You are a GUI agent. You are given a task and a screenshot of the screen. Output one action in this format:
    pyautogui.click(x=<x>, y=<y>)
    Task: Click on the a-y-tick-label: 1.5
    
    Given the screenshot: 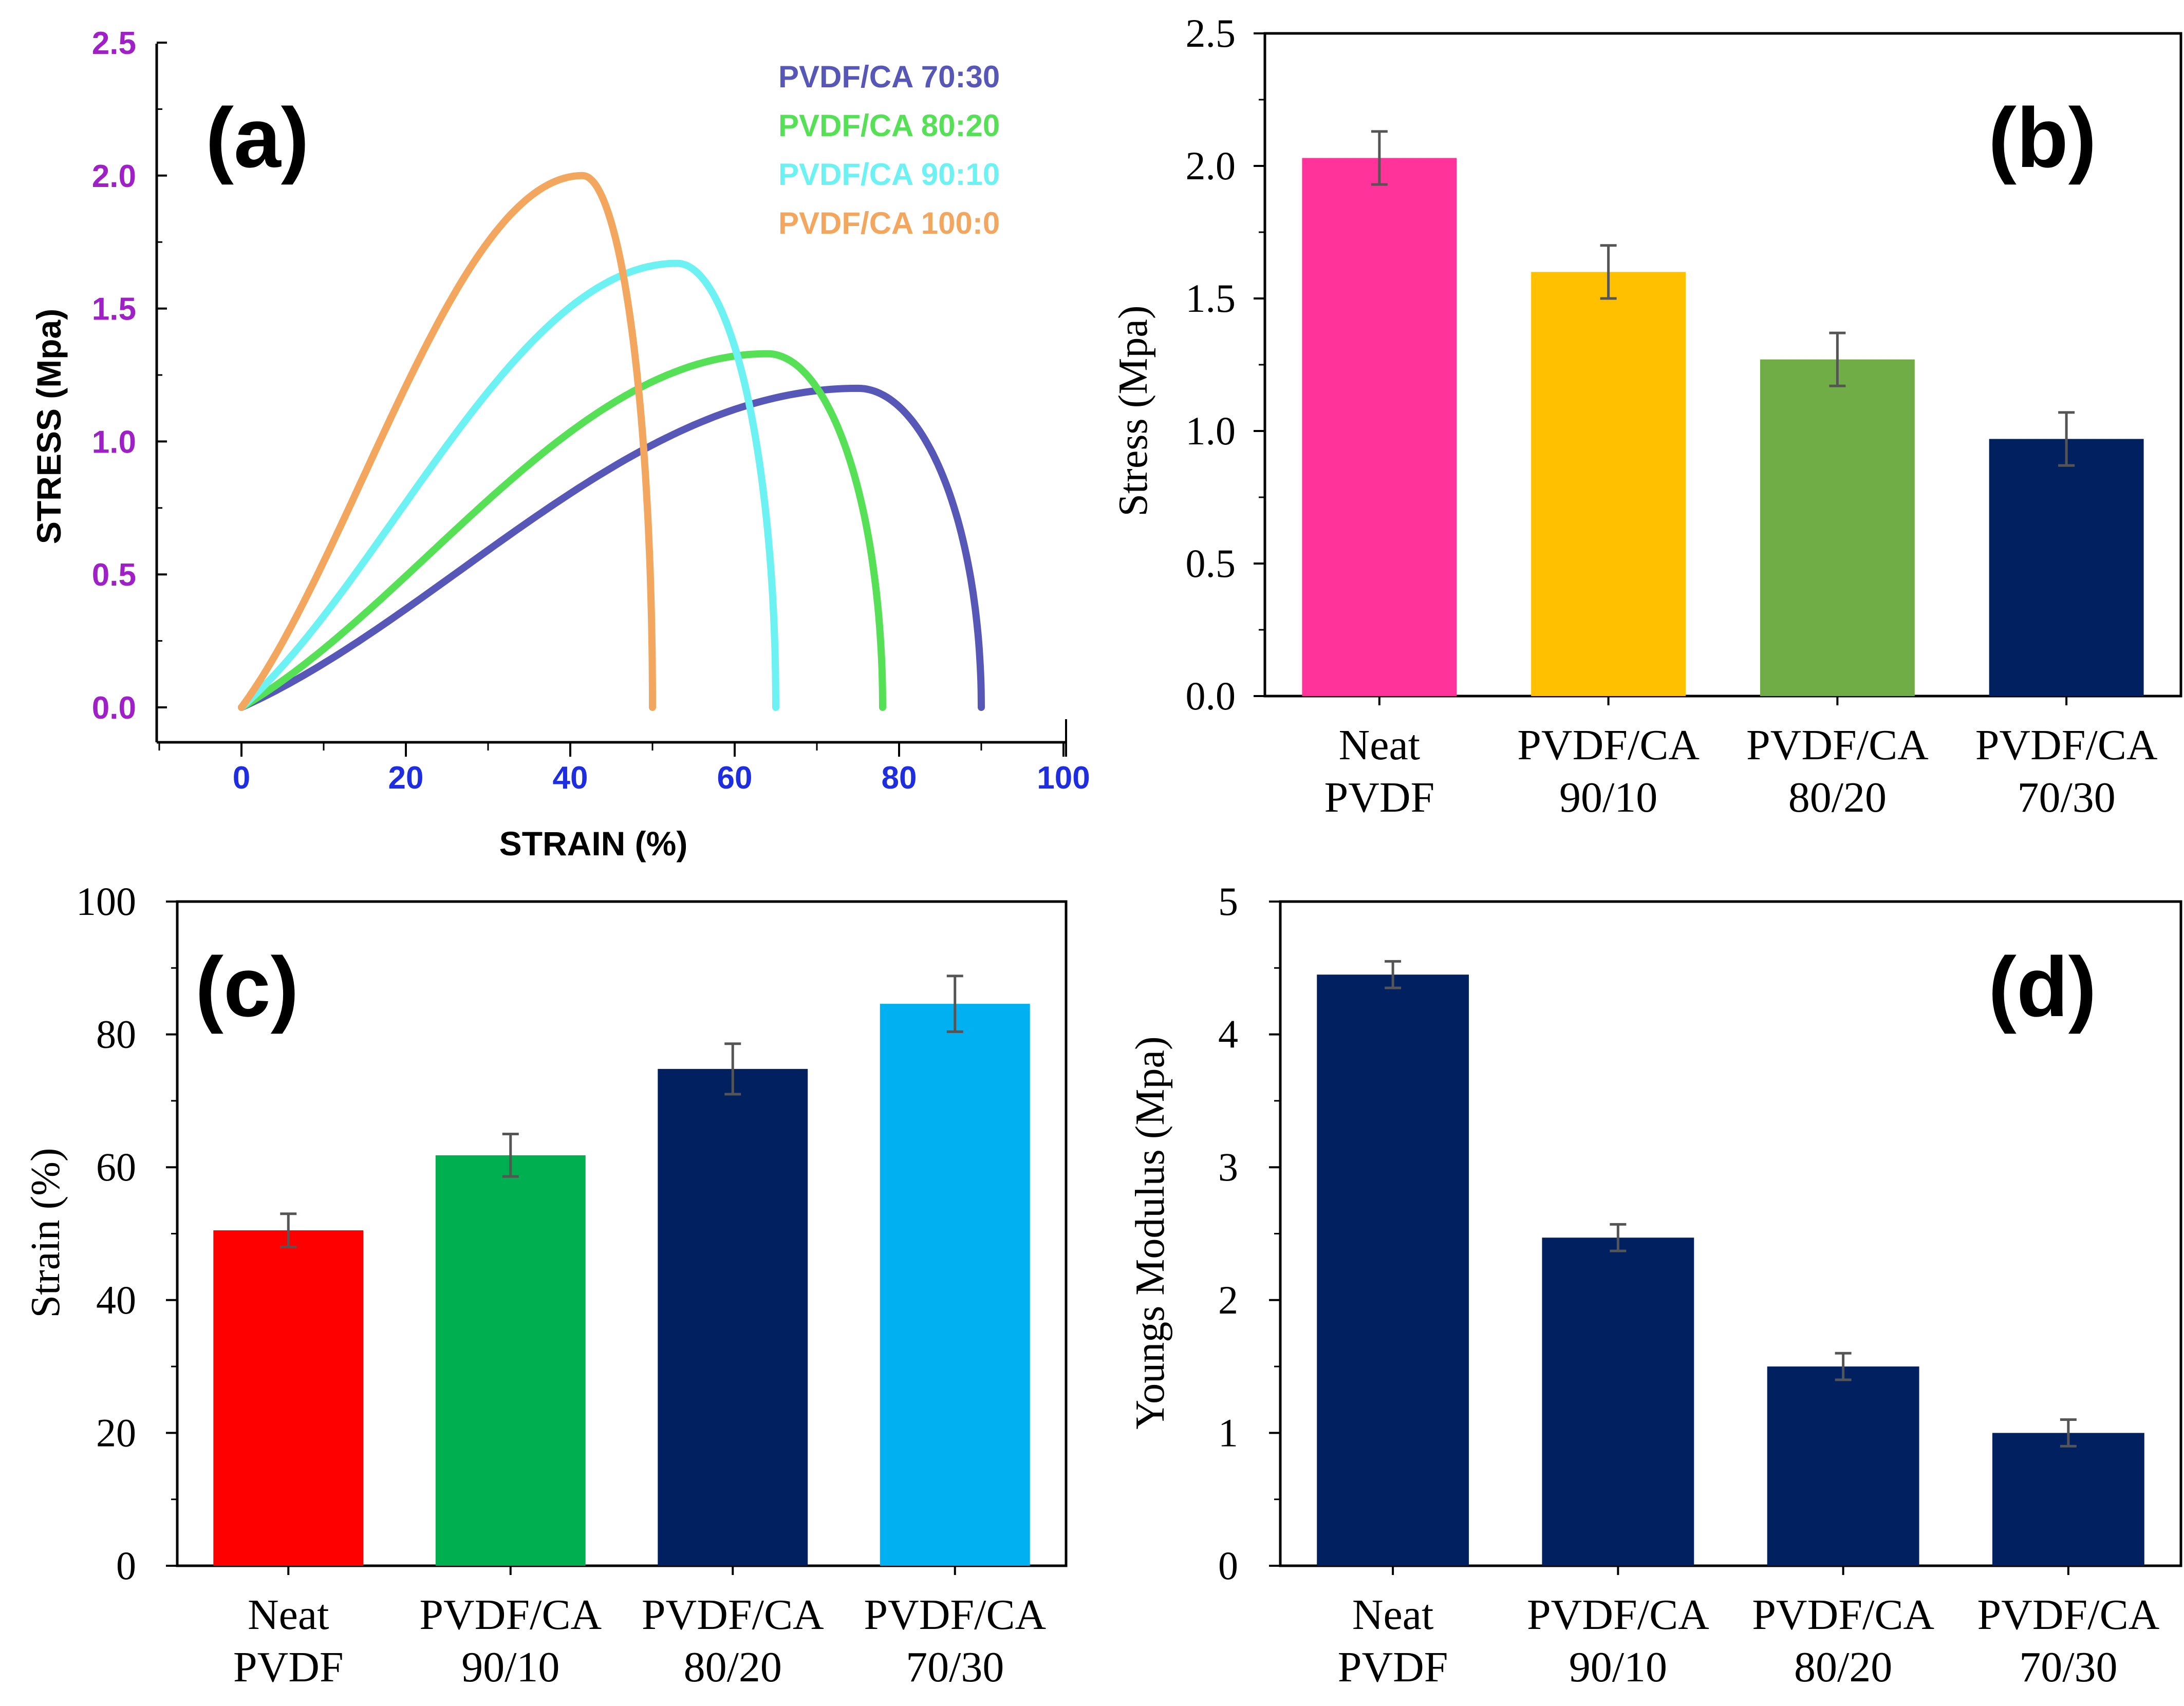 What is the action you would take?
    pyautogui.click(x=114, y=309)
    